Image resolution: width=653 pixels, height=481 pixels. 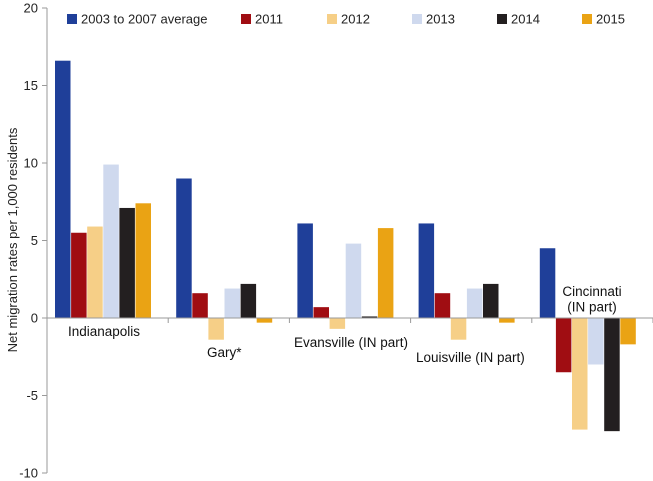 What do you see at coordinates (610, 19) in the screenshot?
I see `legend-label-2015: 2015` at bounding box center [610, 19].